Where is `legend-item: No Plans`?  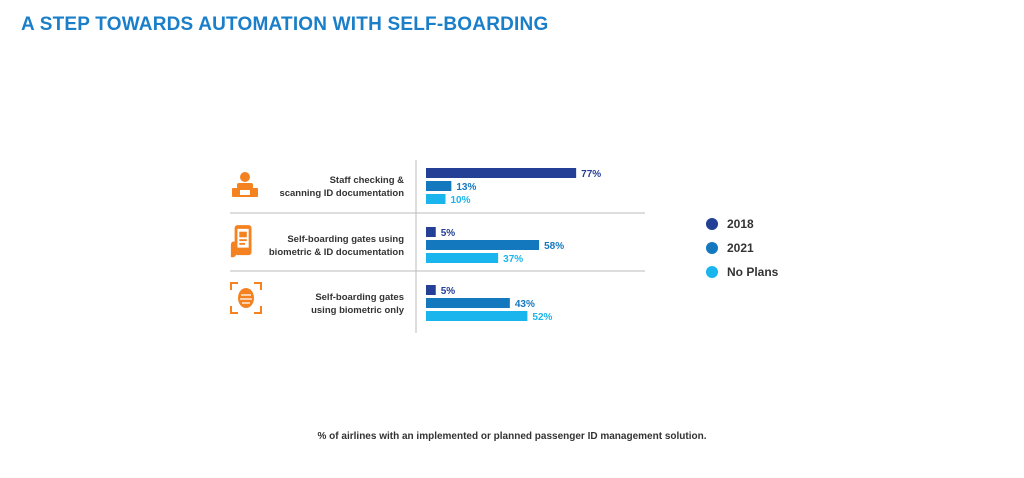
legend-item: No Plans is located at coordinates (742, 272).